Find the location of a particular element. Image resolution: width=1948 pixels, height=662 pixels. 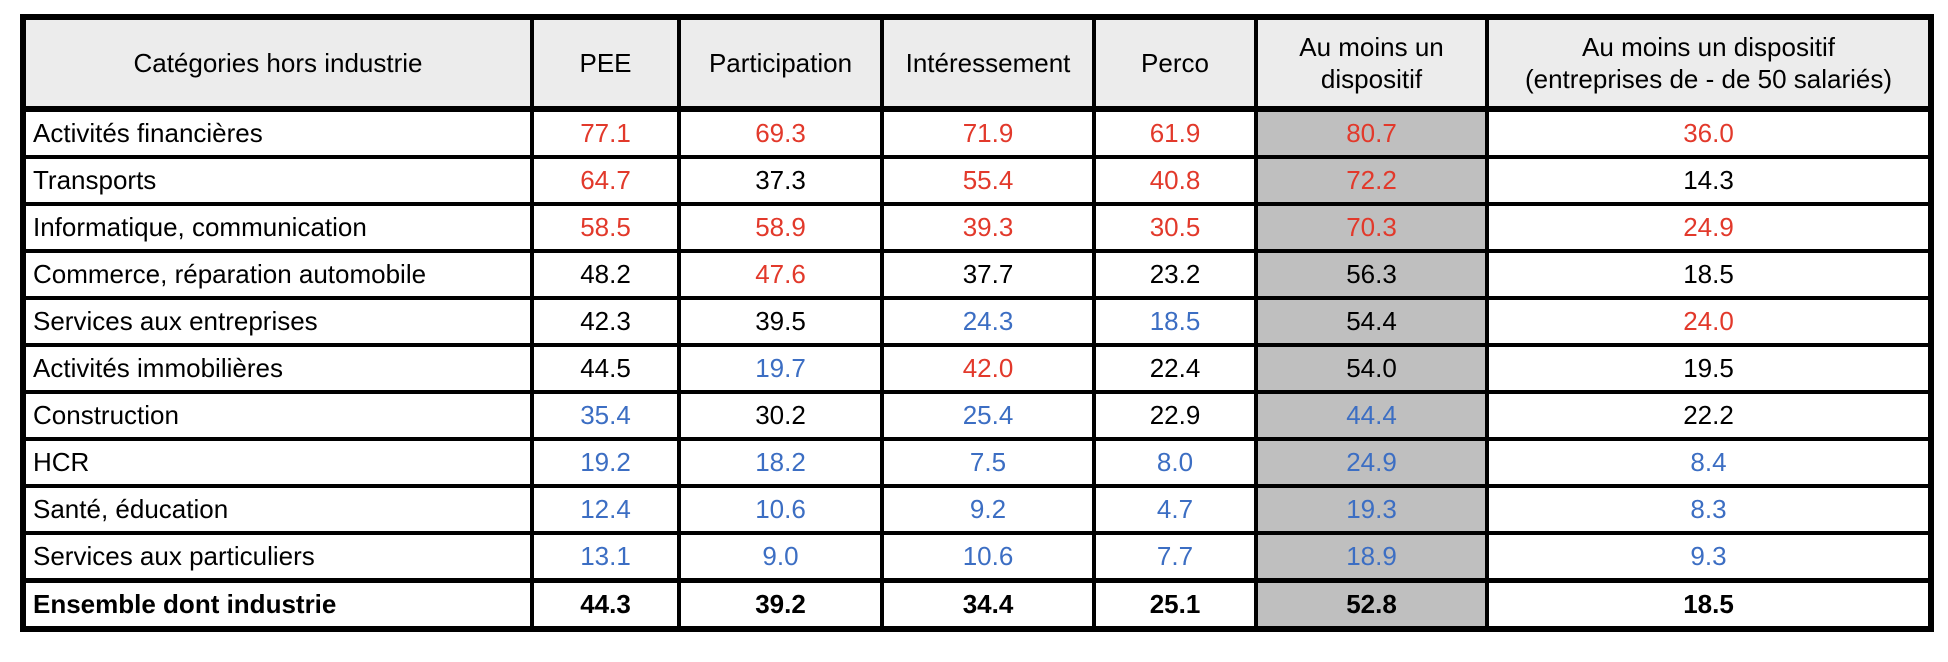

value-cell: 64.7 is located at coordinates (605, 180).